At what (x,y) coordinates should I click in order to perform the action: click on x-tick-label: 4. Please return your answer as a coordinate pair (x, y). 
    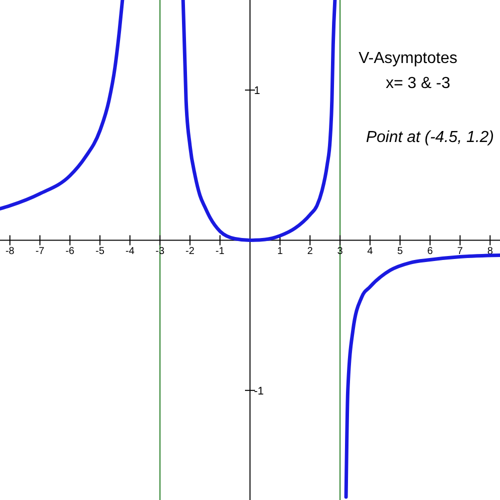
    Looking at the image, I should click on (370, 252).